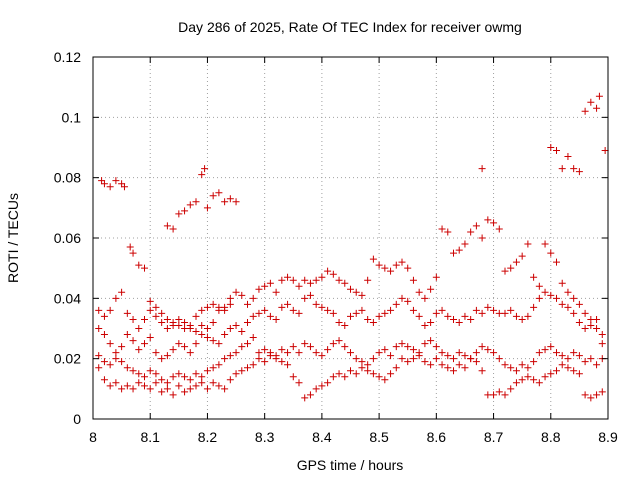 The height and width of the screenshot is (480, 640). What do you see at coordinates (350, 377) in the screenshot?
I see `series-bottom-band` at bounding box center [350, 377].